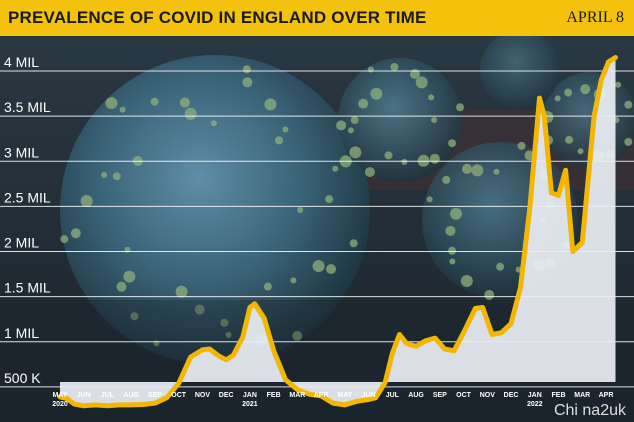  I want to click on y-tick-label: 4 MIL, so click(21, 62).